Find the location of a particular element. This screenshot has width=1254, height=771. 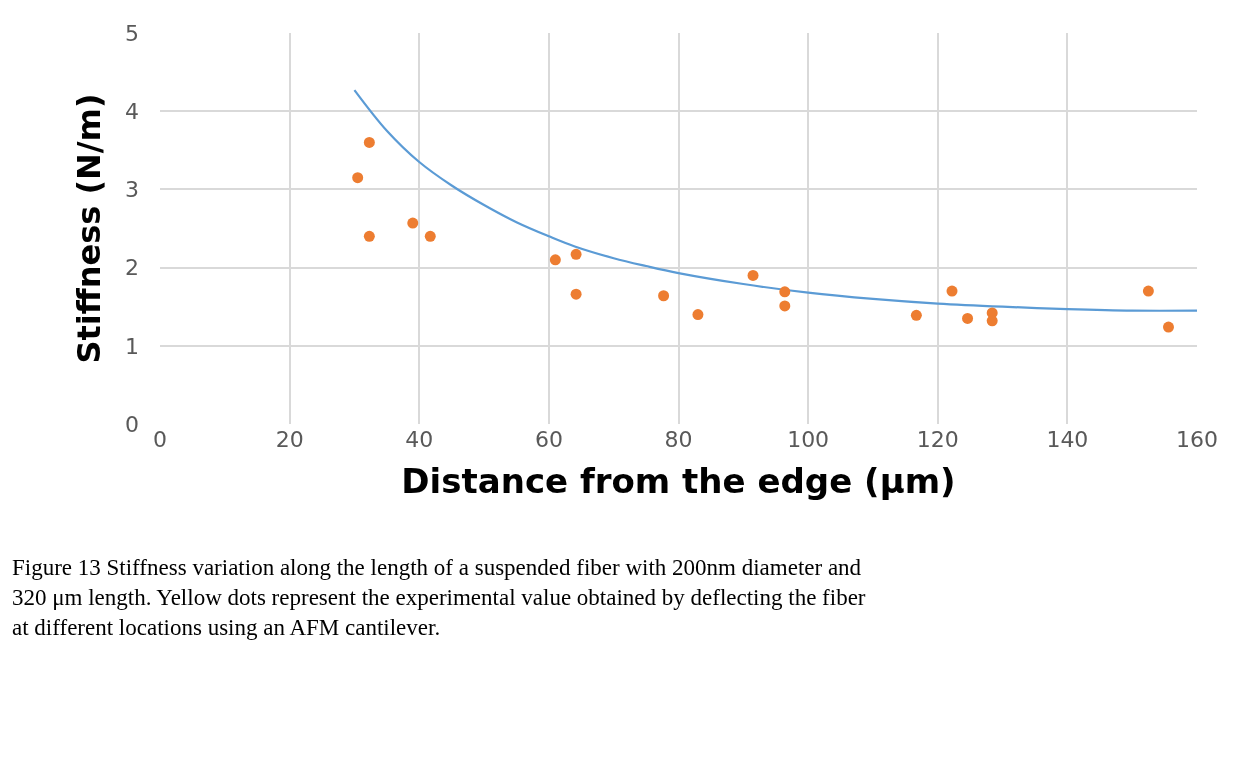

x-tick-label: 100 is located at coordinates (808, 439).